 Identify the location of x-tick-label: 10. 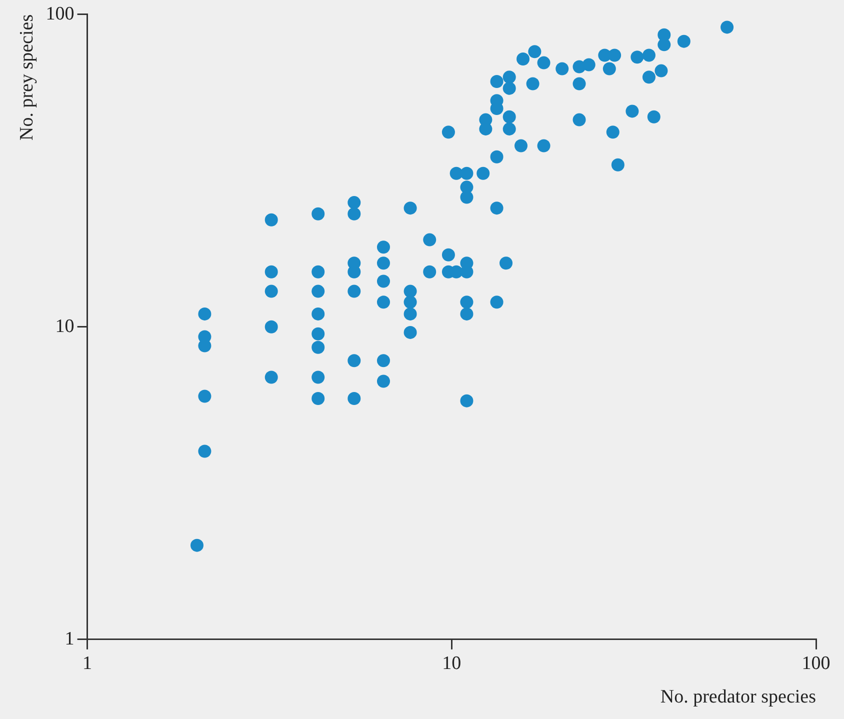
(452, 663).